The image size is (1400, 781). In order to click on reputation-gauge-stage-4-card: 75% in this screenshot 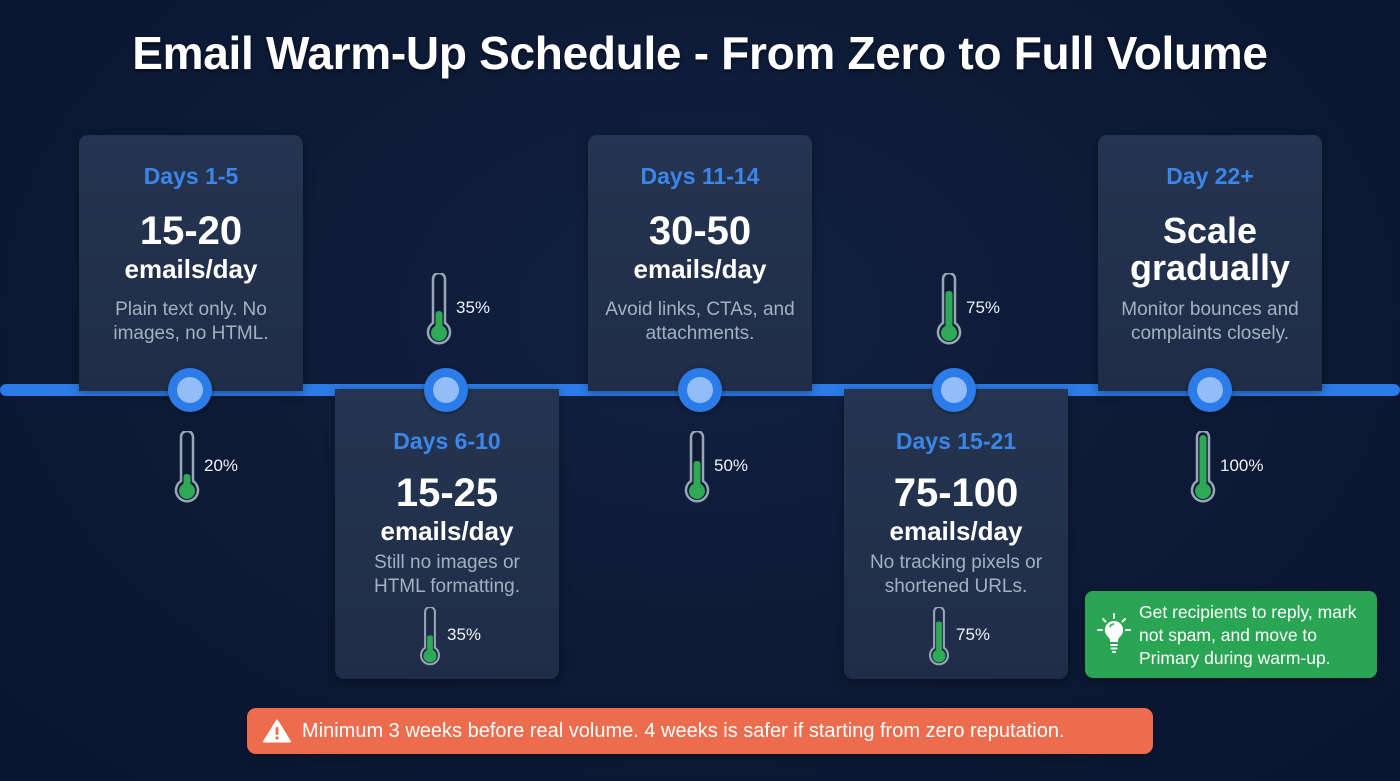, I will do `click(964, 645)`.